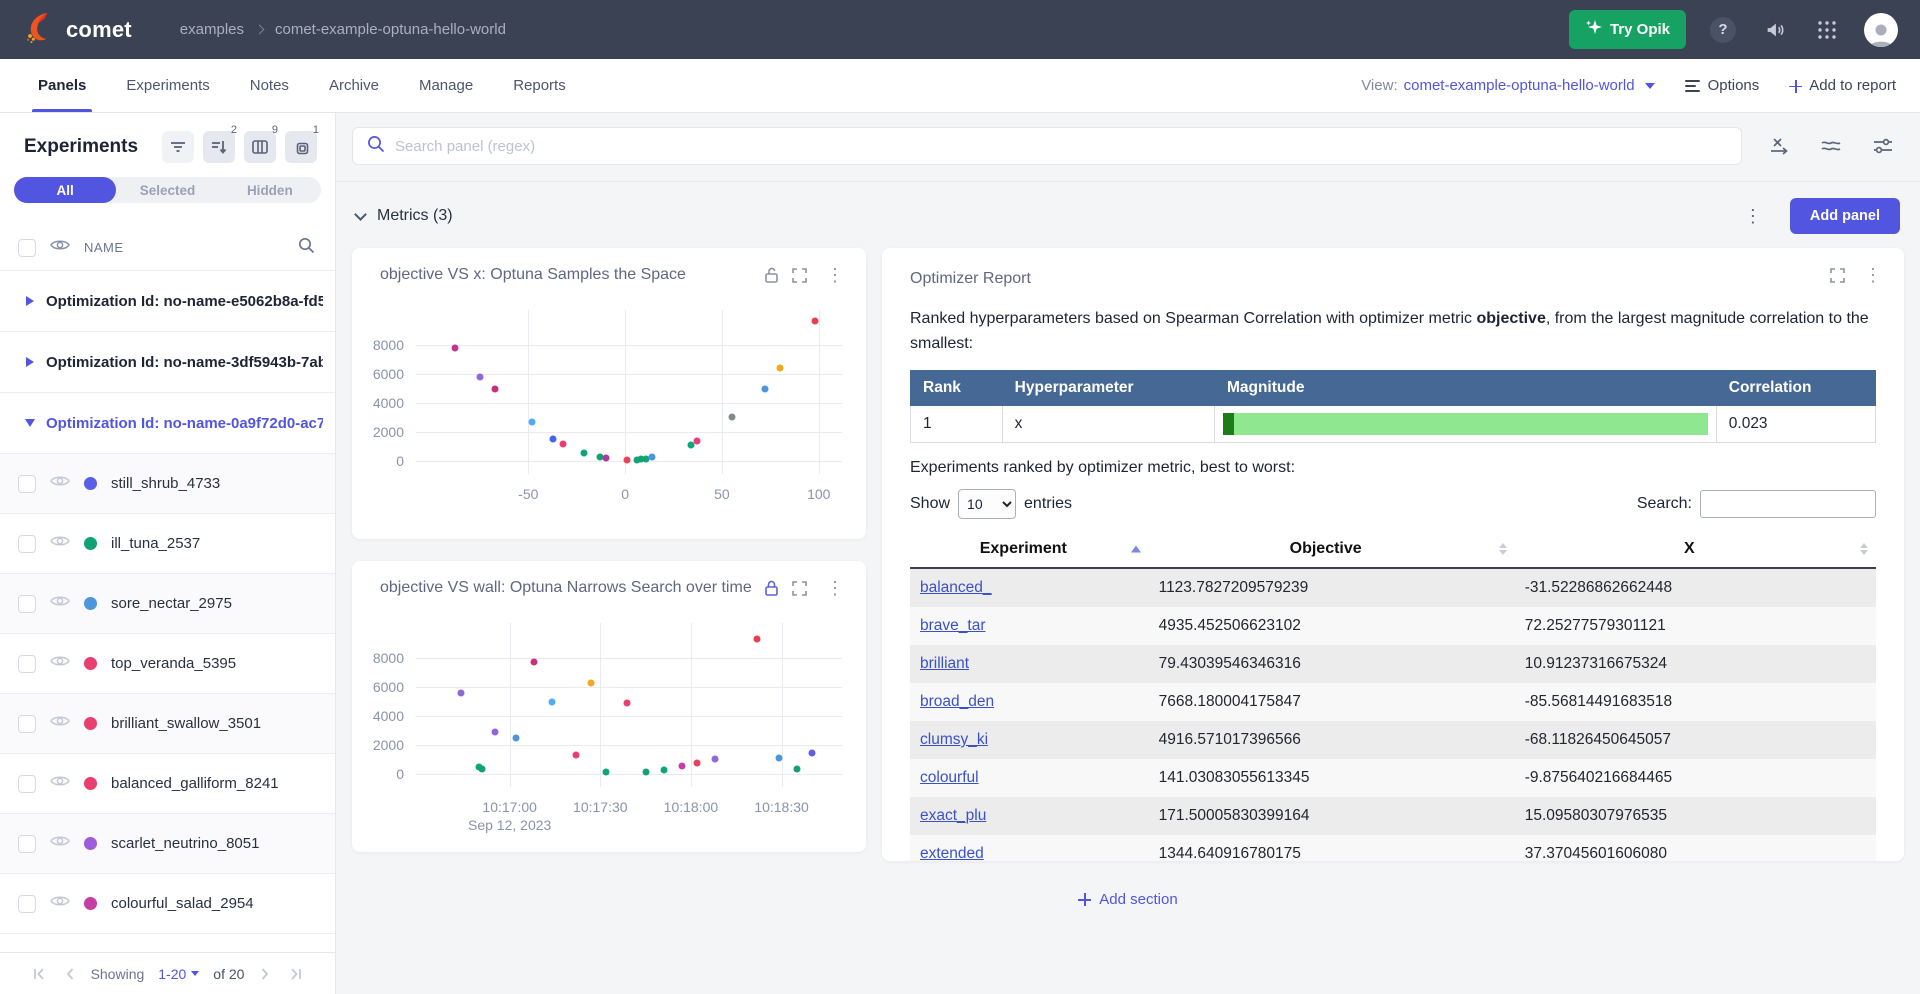  What do you see at coordinates (945, 663) in the screenshot?
I see `experiment-link: brilliant` at bounding box center [945, 663].